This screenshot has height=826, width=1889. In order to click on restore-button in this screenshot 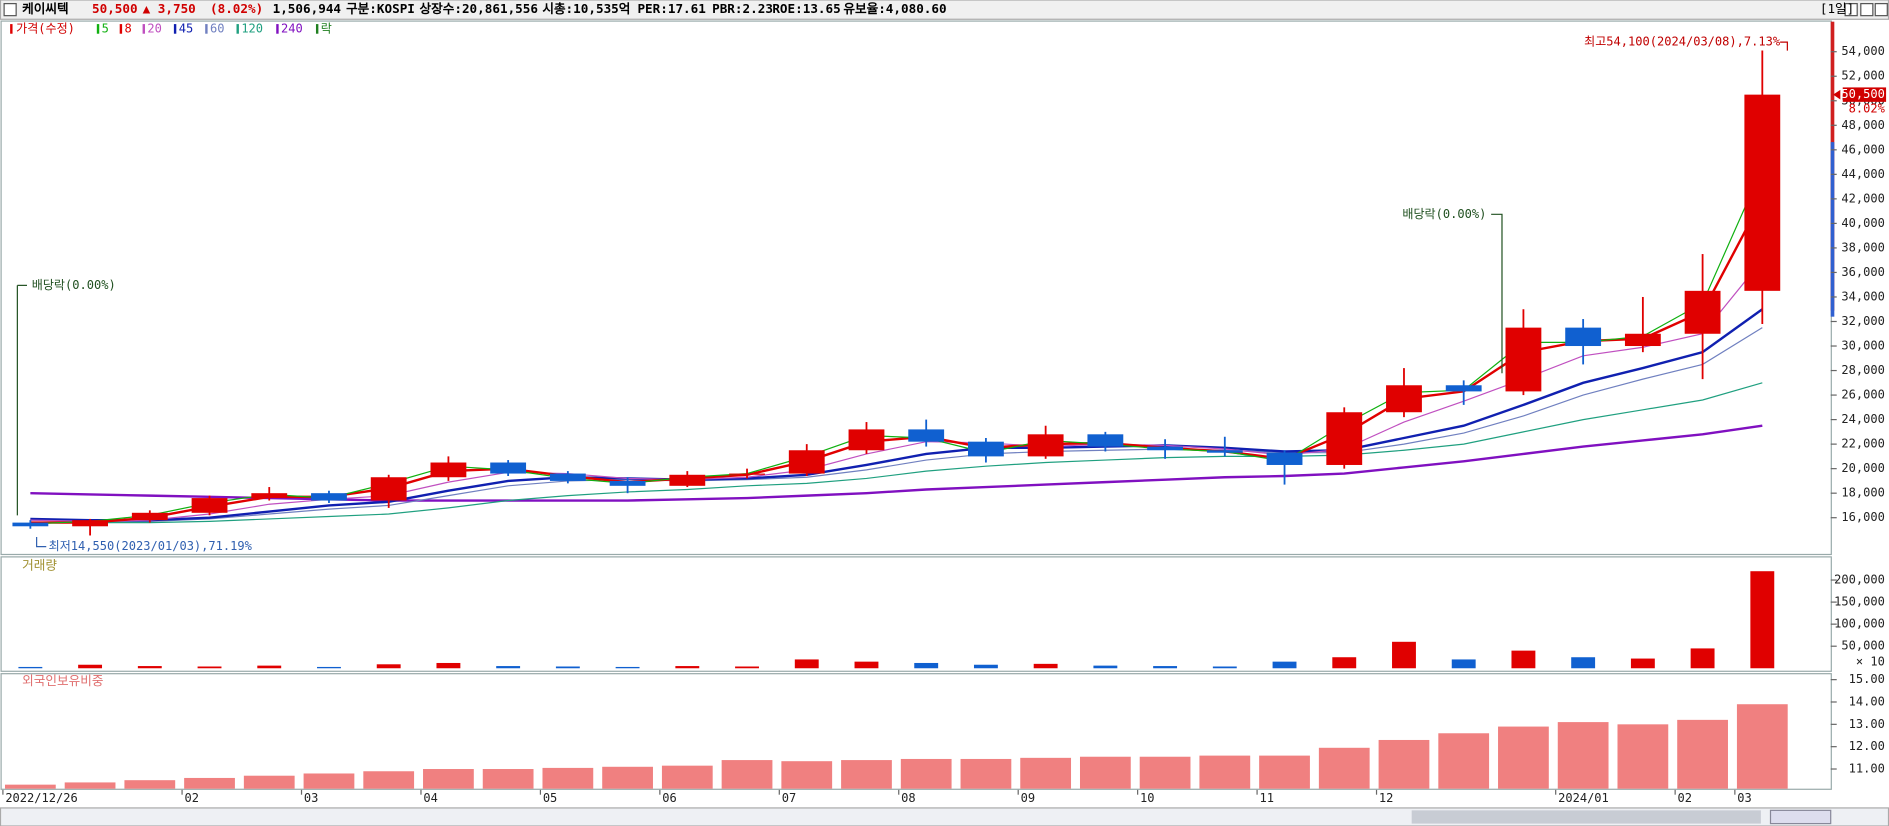, I will do `click(1851, 10)`.